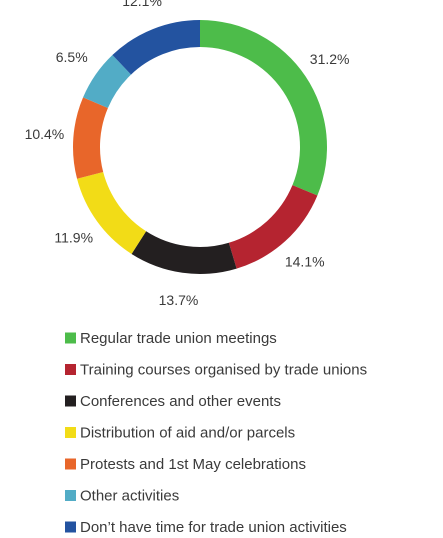 The width and height of the screenshot is (443, 538). What do you see at coordinates (179, 300) in the screenshot?
I see `value-label: 13.7%` at bounding box center [179, 300].